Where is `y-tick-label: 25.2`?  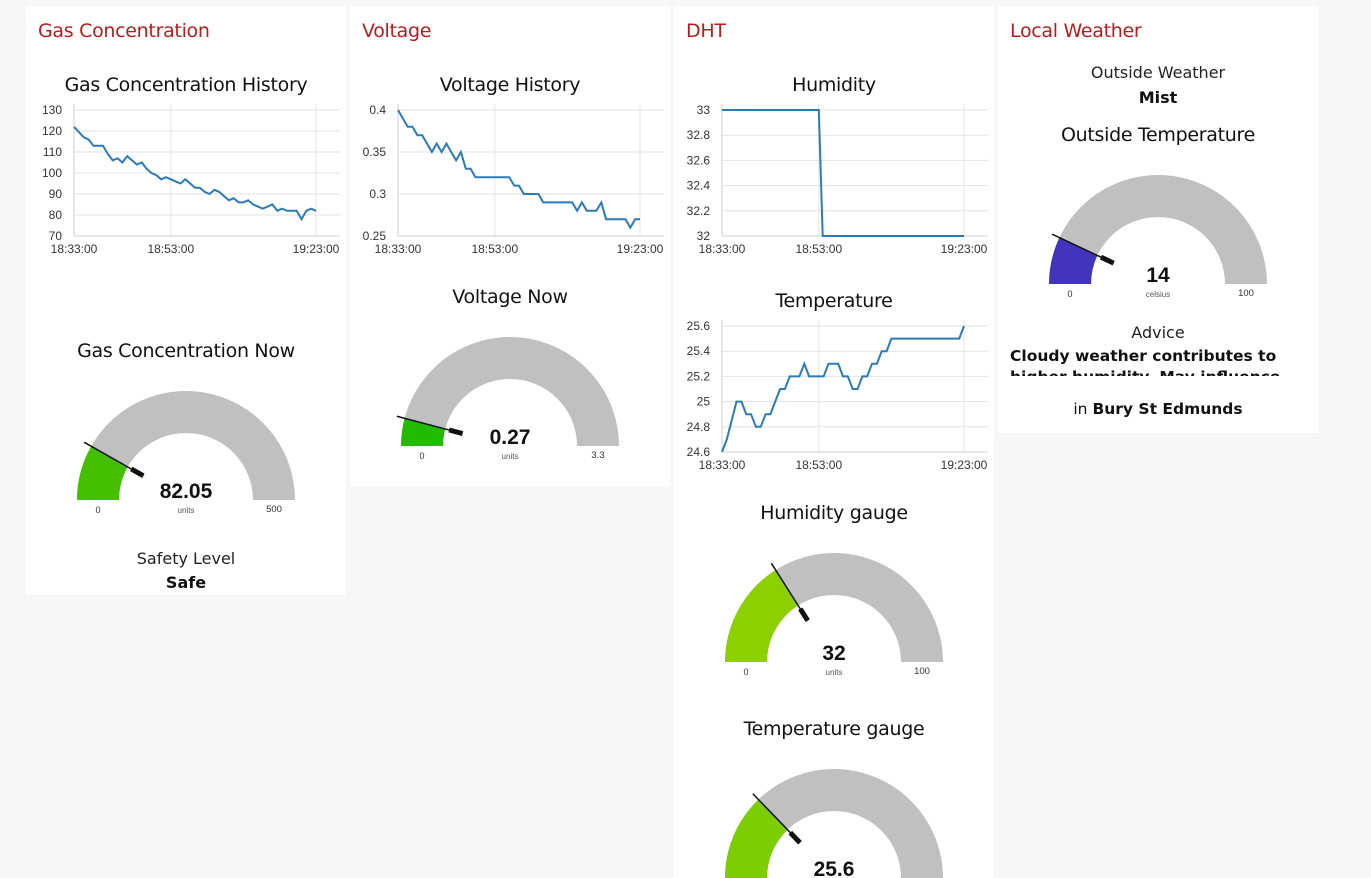 y-tick-label: 25.2 is located at coordinates (699, 376).